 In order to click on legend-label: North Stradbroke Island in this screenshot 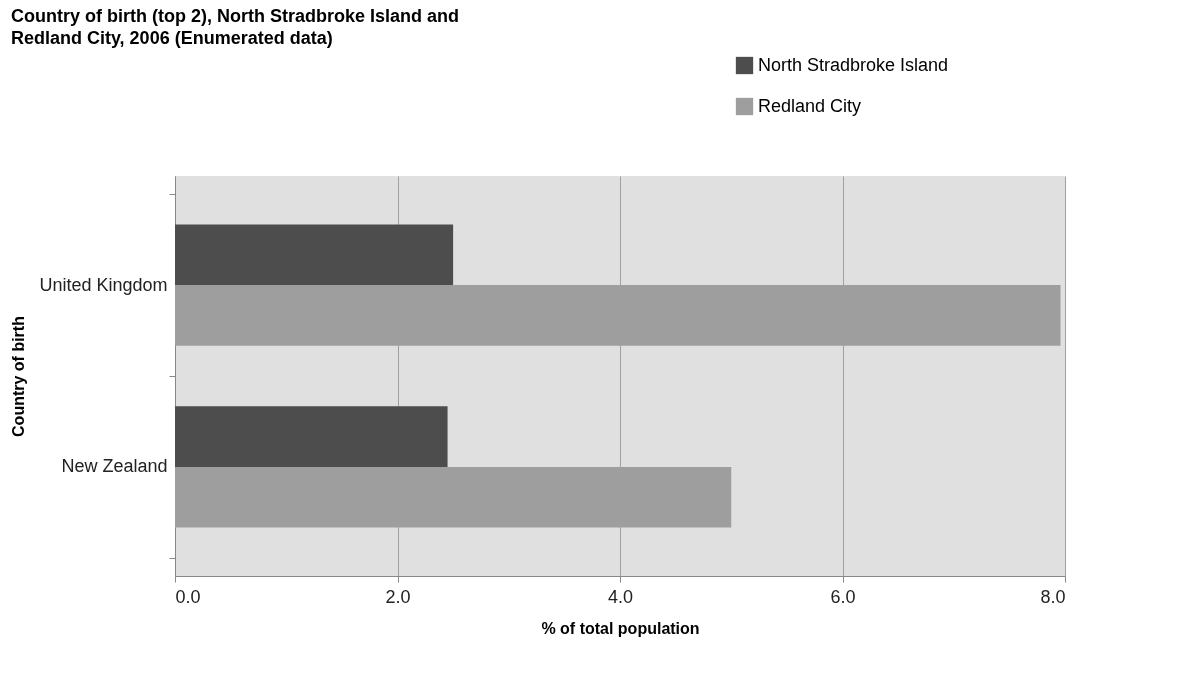, I will do `click(853, 64)`.